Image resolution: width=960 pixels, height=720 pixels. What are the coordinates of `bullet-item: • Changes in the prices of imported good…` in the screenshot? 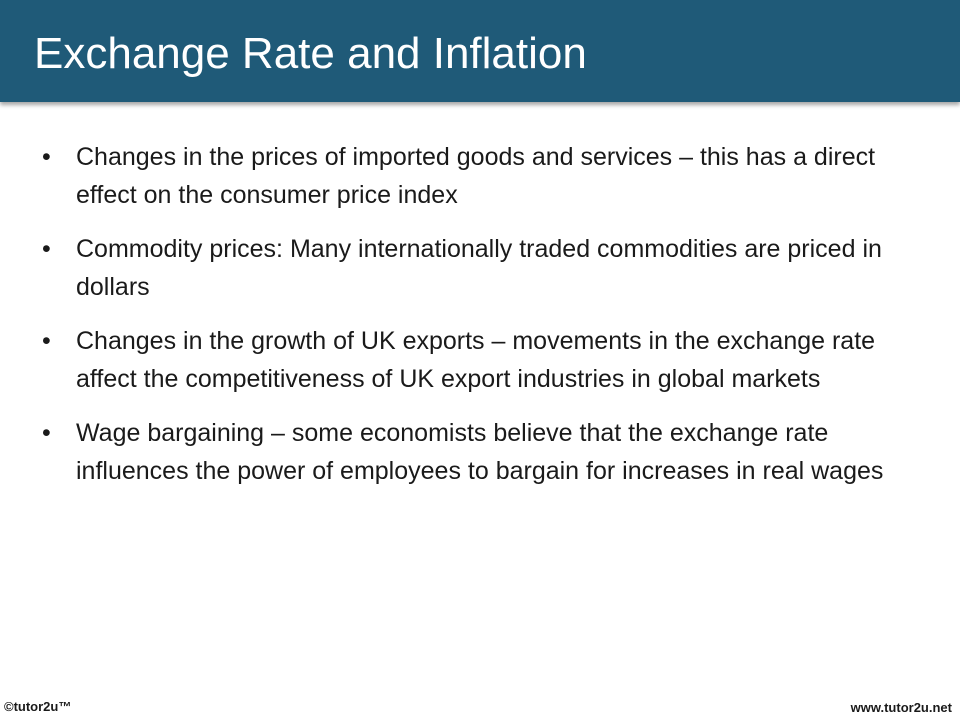 It's located at (472, 176).